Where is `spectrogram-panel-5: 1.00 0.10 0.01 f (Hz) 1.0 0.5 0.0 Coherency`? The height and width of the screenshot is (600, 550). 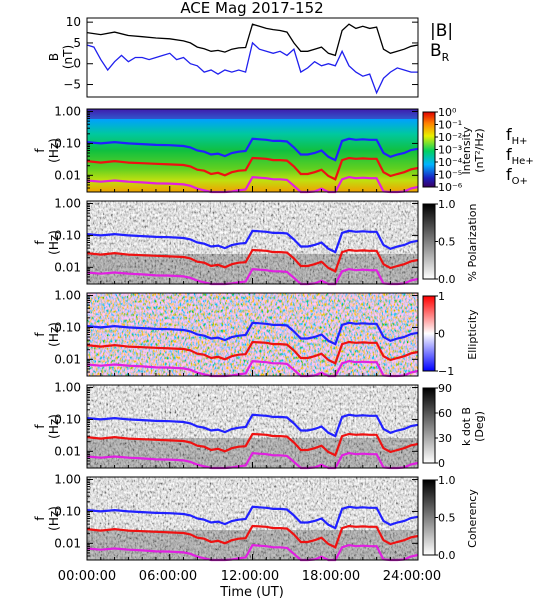
spectrogram-panel-5: 1.00 0.10 0.01 f (Hz) 1.0 0.5 0.0 Coherency is located at coordinates (256, 517).